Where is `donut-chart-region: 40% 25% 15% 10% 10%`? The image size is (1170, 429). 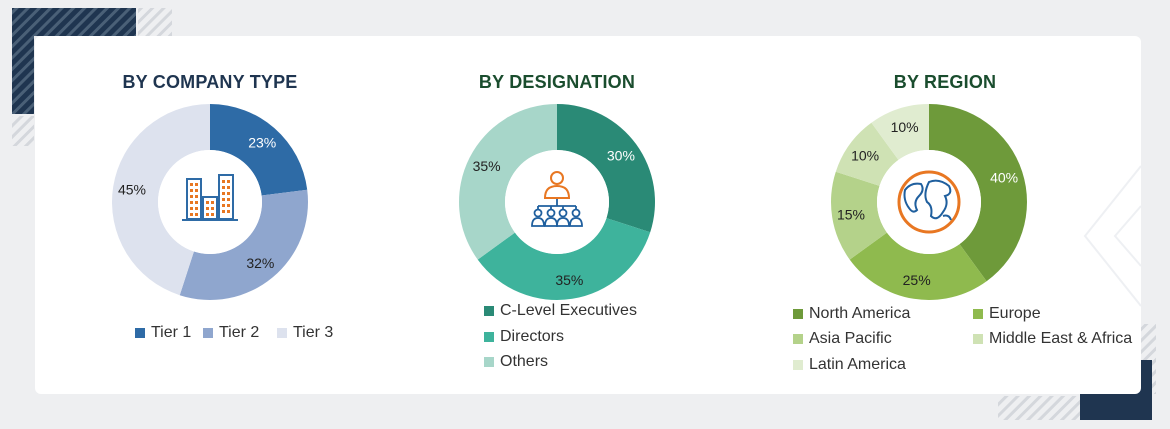 donut-chart-region: 40% 25% 15% 10% 10% is located at coordinates (929, 202).